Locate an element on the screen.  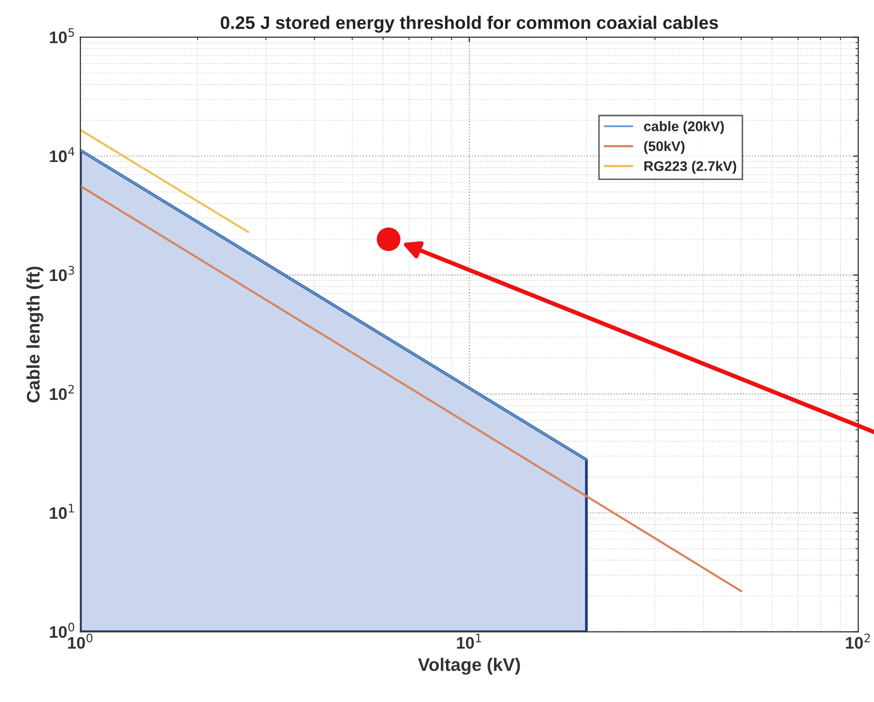
y-tick-label: 10$^{1}$ is located at coordinates (62, 511).